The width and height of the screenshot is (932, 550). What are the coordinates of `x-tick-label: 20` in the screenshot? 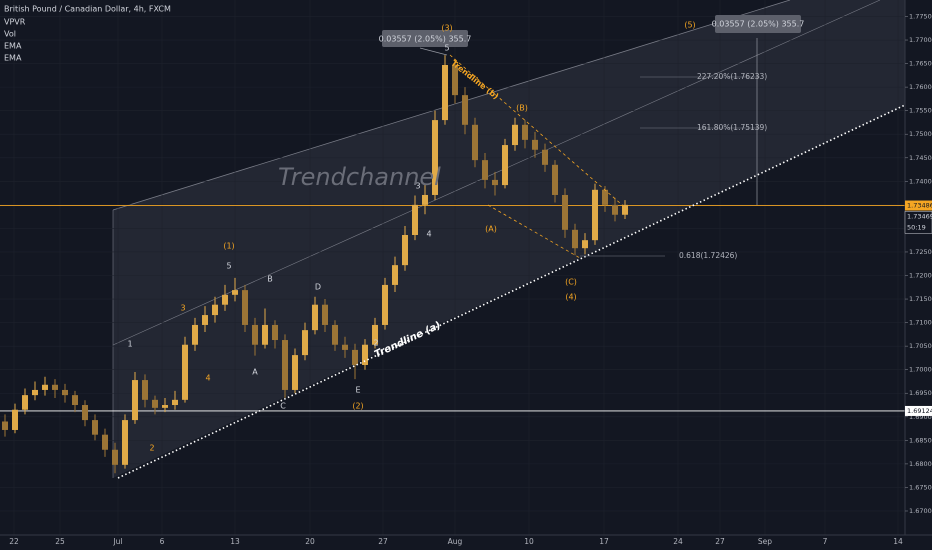 It's located at (310, 541).